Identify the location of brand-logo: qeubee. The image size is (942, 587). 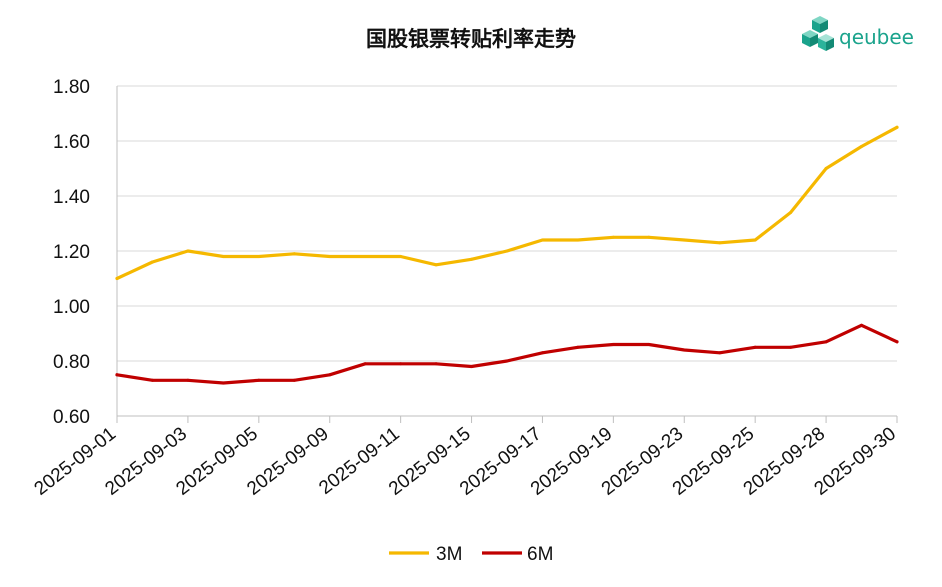
(858, 33).